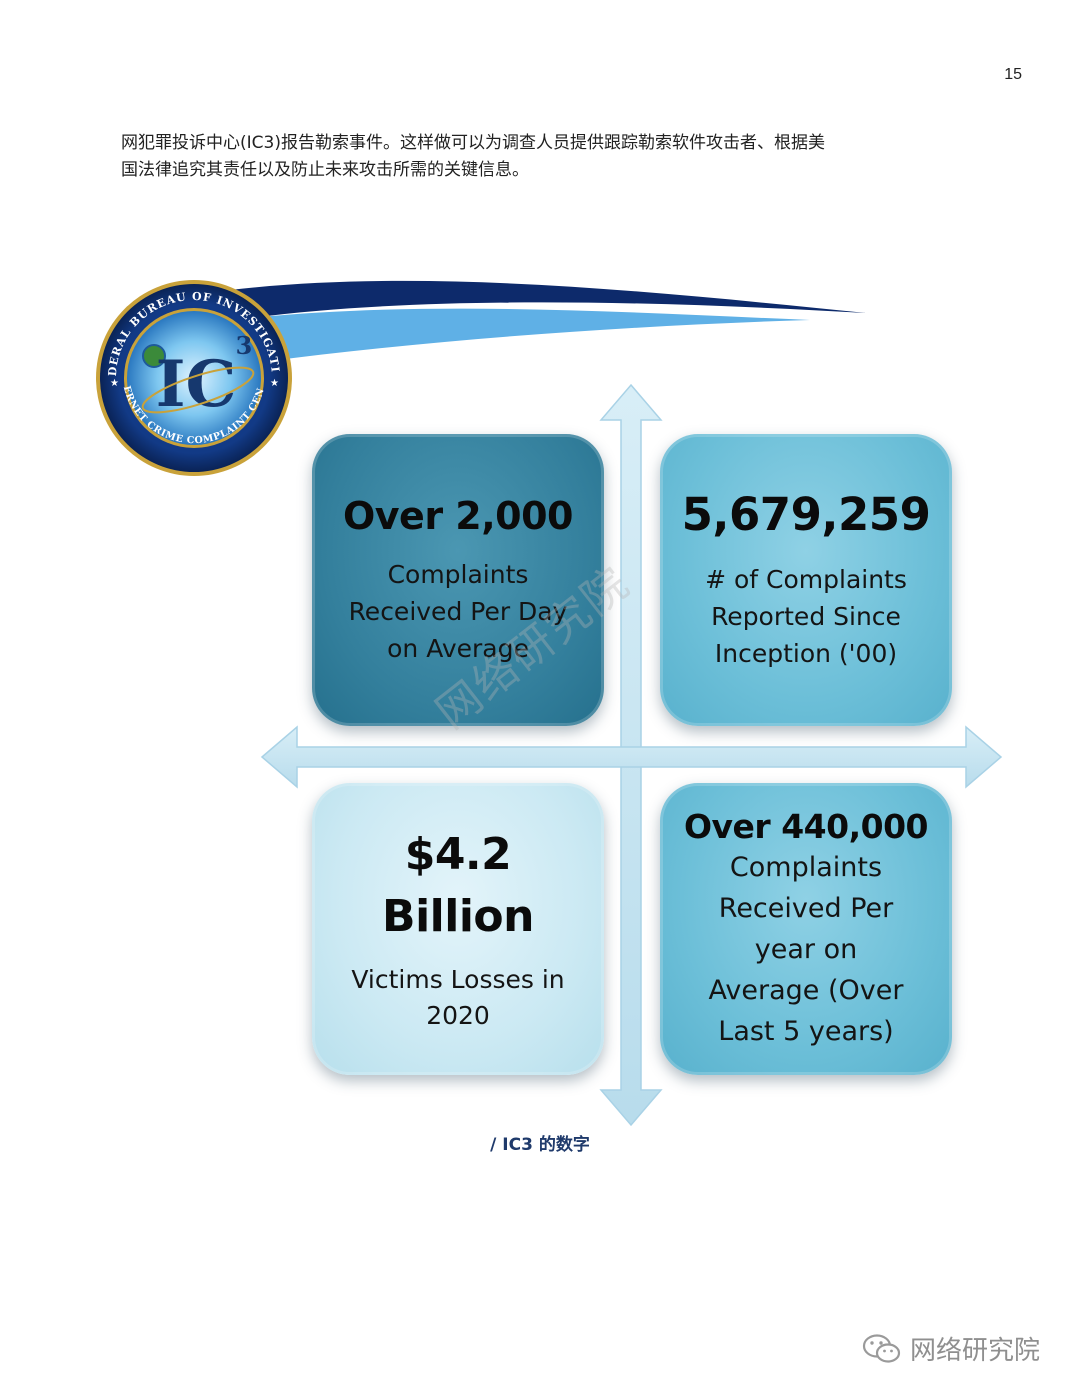 The width and height of the screenshot is (1080, 1397). What do you see at coordinates (458, 515) in the screenshot?
I see `stat-headline: Over 2,000` at bounding box center [458, 515].